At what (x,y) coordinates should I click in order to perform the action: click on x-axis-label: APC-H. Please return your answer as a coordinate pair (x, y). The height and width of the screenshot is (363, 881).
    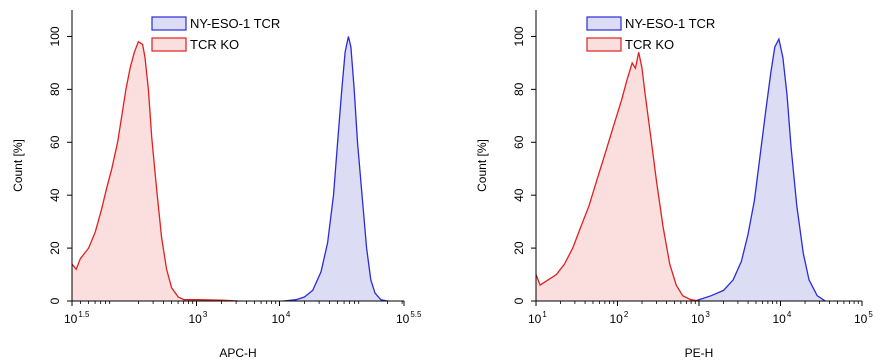
    Looking at the image, I should click on (237, 353).